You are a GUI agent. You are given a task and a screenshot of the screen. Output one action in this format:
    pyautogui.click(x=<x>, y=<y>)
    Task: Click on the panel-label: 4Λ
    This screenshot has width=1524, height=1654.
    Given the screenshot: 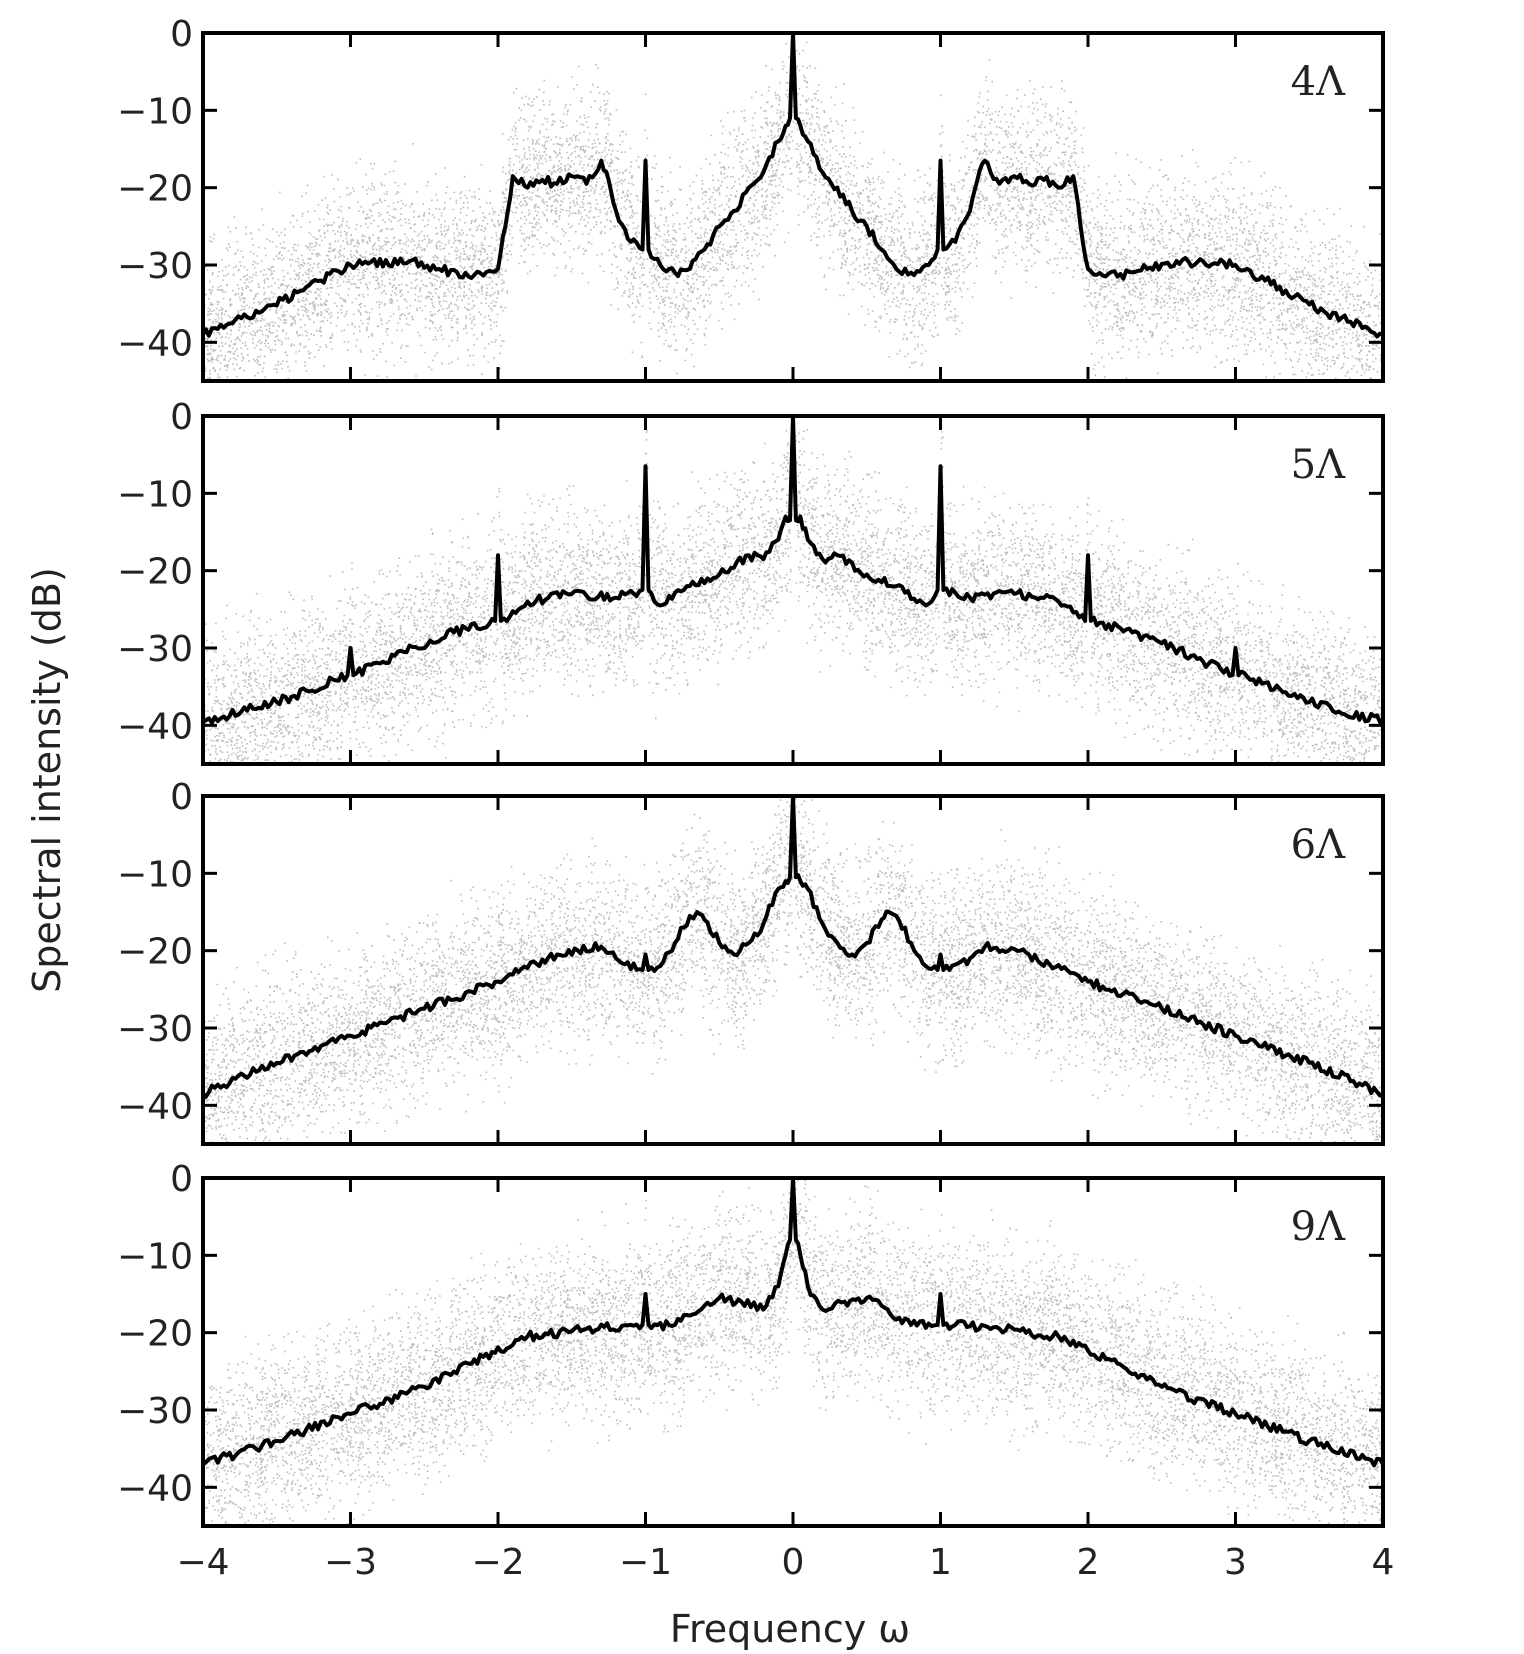 What is the action you would take?
    pyautogui.click(x=1318, y=82)
    